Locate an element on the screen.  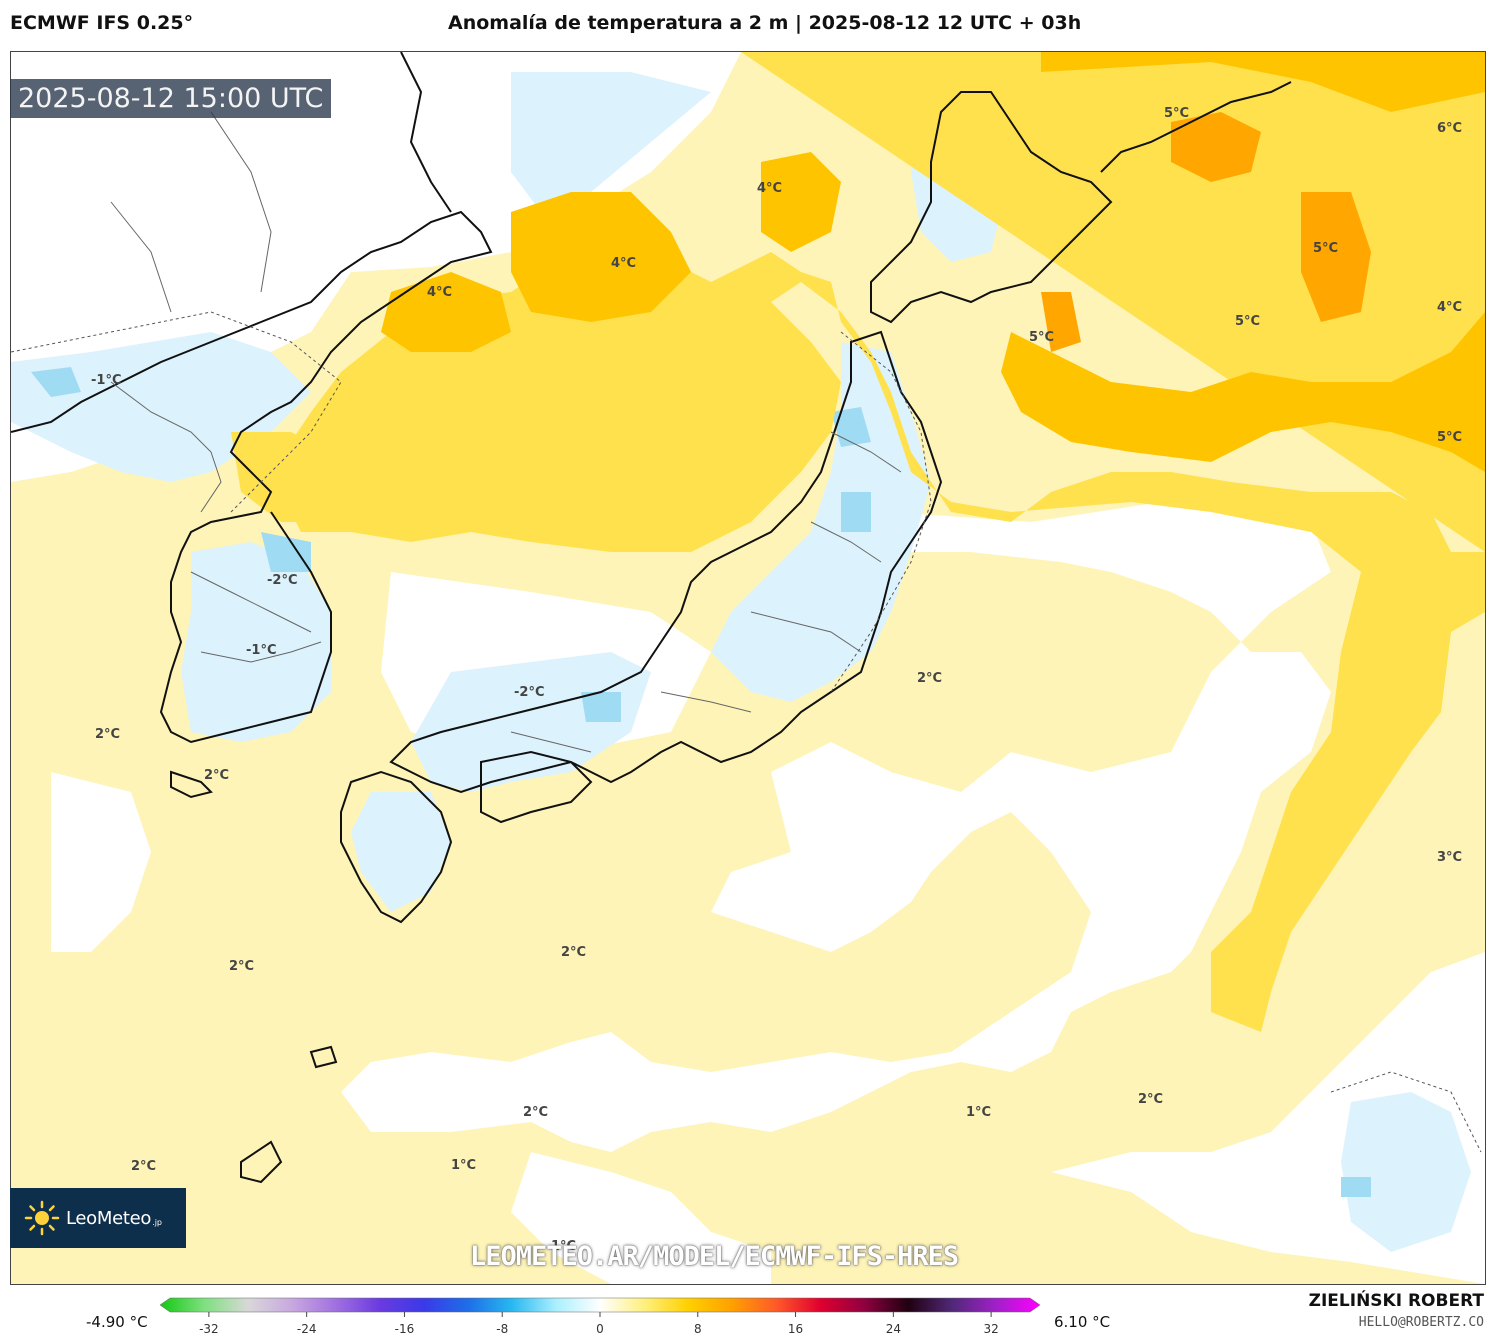
colorbar-max-label: 6.10 °C is located at coordinates (1082, 1322).